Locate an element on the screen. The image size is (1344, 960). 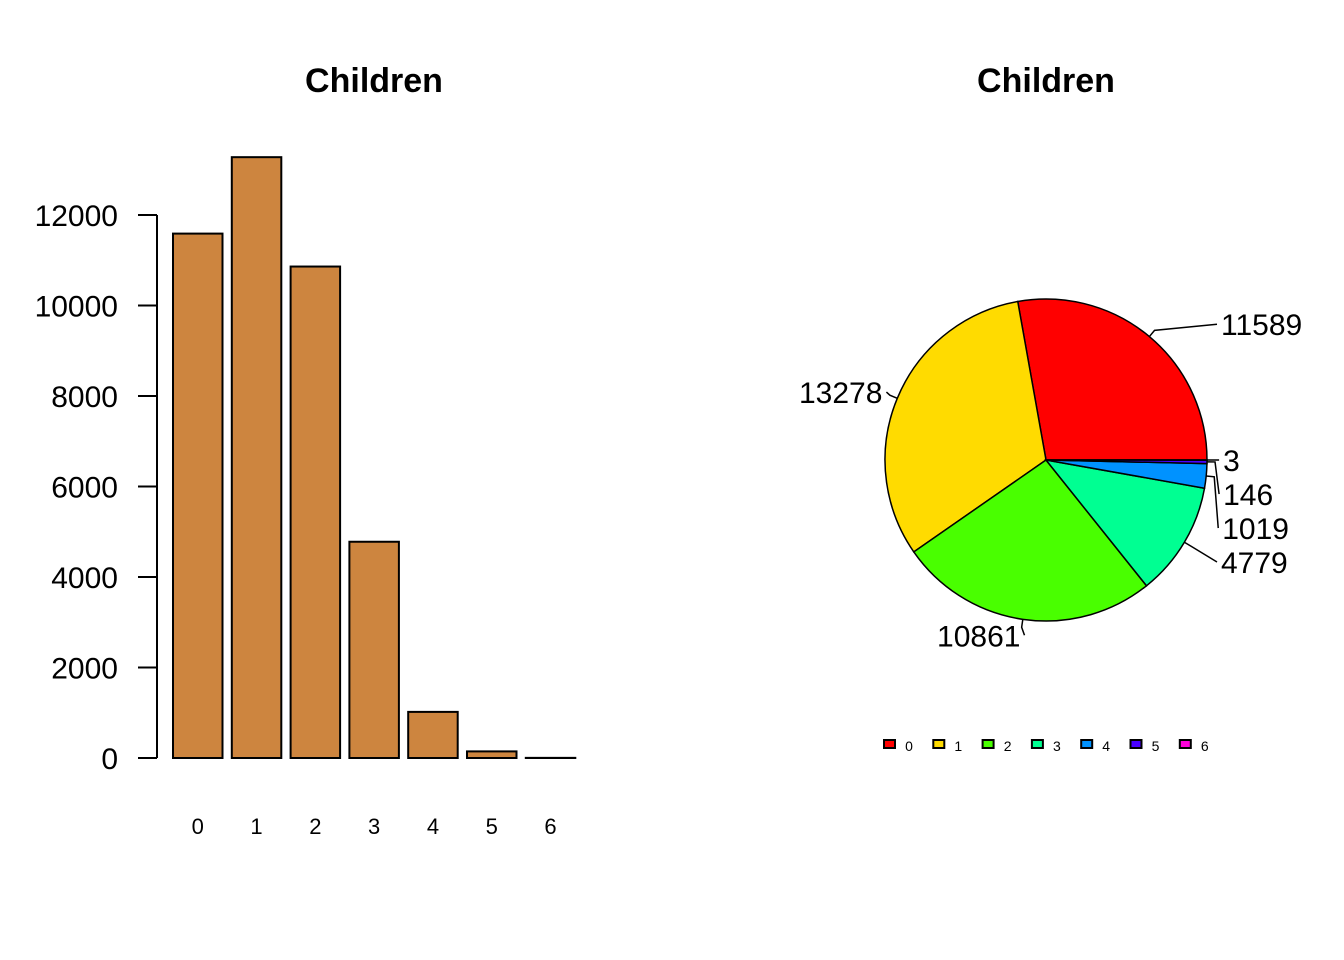
pie-slice-label: 146 is located at coordinates (1248, 495).